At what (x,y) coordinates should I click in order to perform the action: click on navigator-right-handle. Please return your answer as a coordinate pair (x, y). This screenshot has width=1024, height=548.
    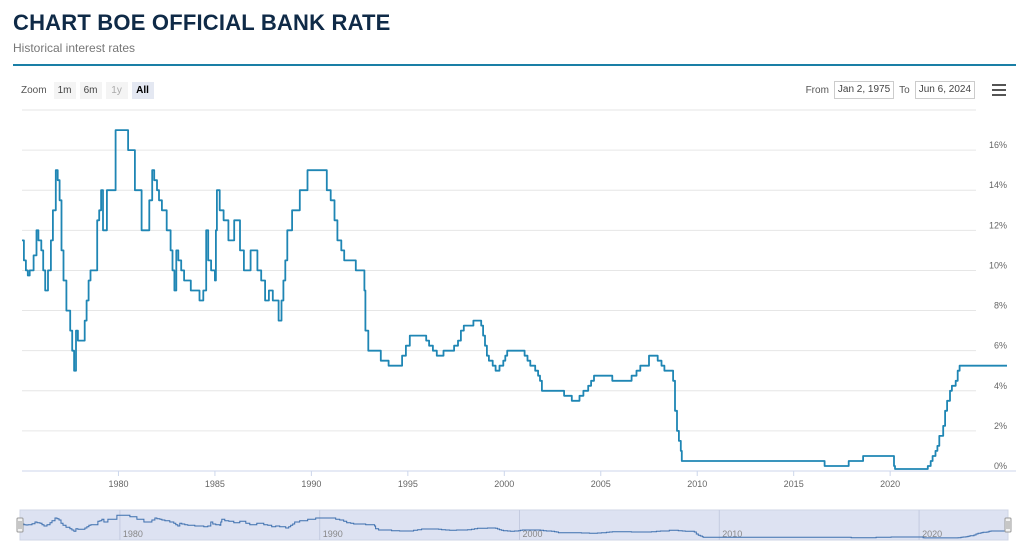
    Looking at the image, I should click on (1008, 525).